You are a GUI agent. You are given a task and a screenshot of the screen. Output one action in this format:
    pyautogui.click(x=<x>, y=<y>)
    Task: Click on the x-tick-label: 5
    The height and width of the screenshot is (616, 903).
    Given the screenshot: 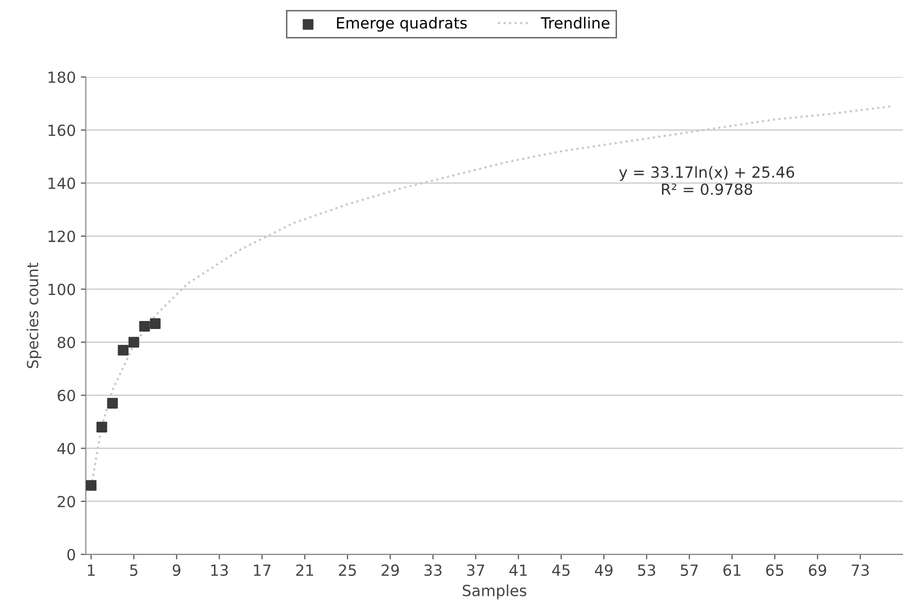 What is the action you would take?
    pyautogui.click(x=134, y=570)
    